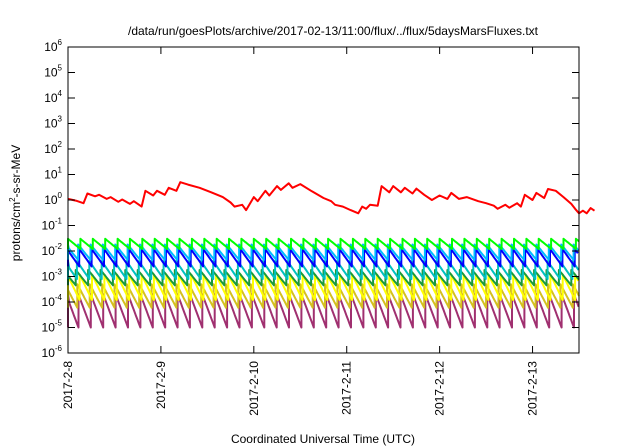 This screenshot has height=448, width=640. Describe the element at coordinates (16, 231) in the screenshot. I see `y-axis-label-main: protons/cm` at that location.